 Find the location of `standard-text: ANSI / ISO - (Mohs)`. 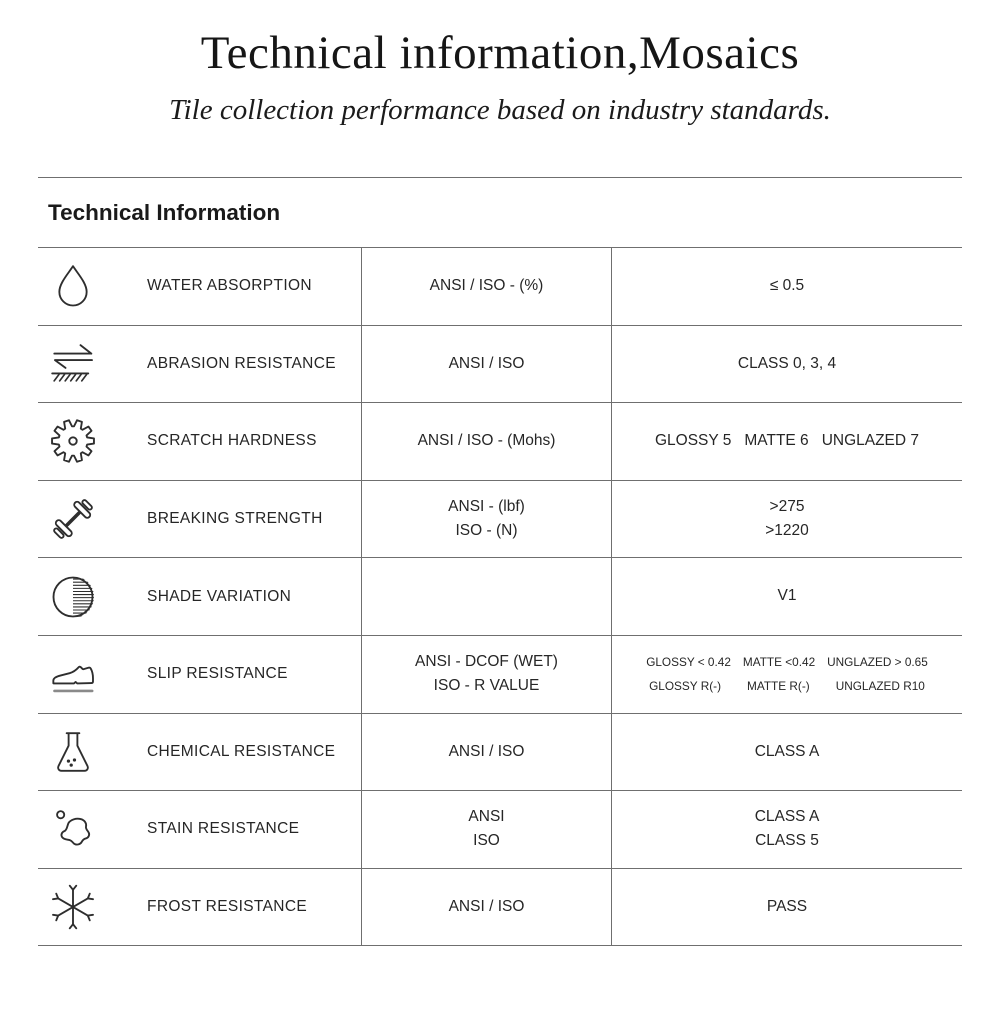

standard-text: ANSI / ISO - (Mohs) is located at coordinates (486, 441).